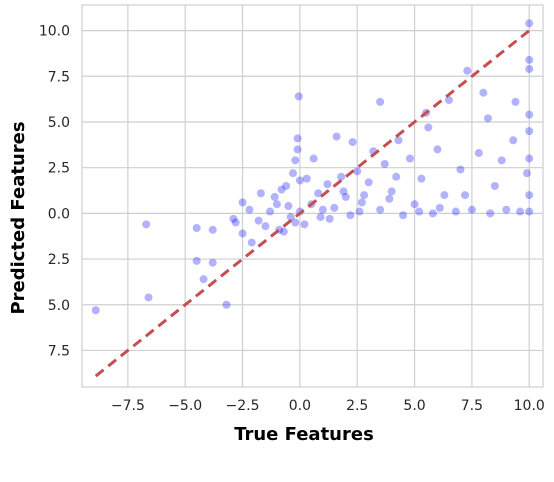 The width and height of the screenshot is (554, 482). Describe the element at coordinates (54, 32) in the screenshot. I see `y-tick-label: 10.0` at that location.